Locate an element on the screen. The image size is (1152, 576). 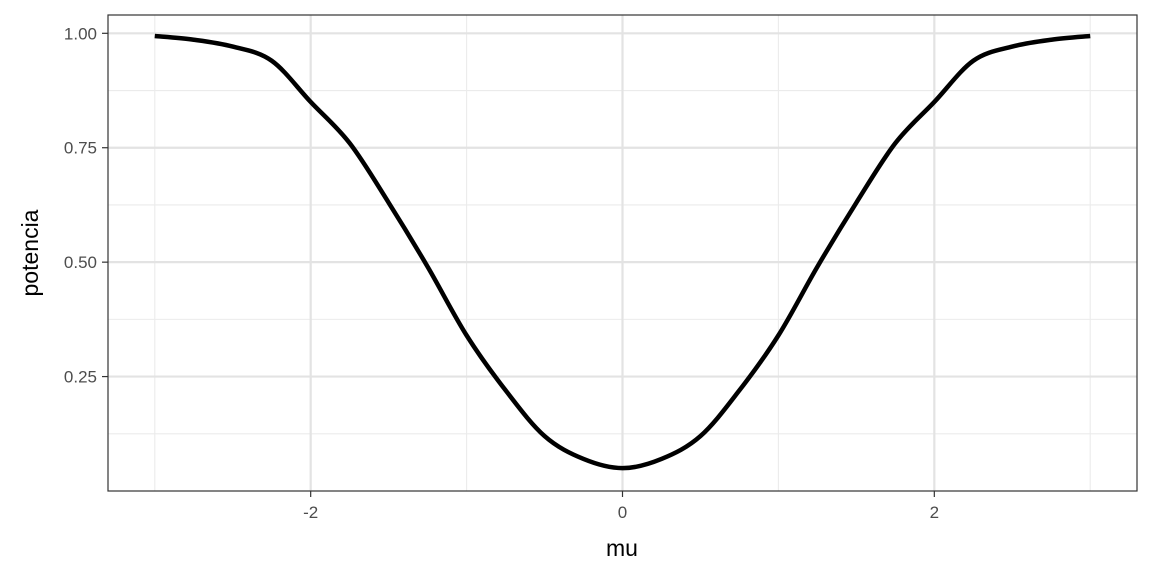
y-axis: 0.25 0.50 0.75 1.00 is located at coordinates (86, 205).